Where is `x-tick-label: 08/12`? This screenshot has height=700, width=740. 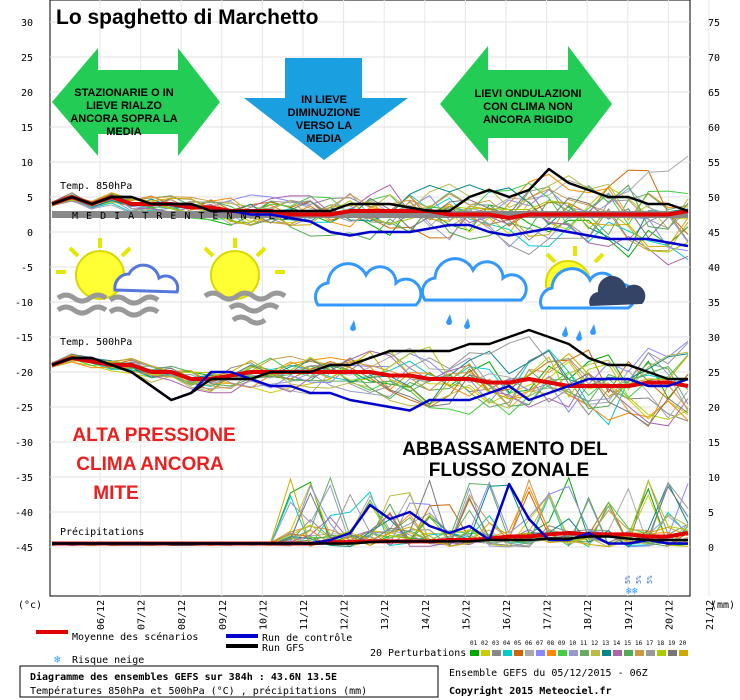
x-tick-label: 08/12 is located at coordinates (182, 615).